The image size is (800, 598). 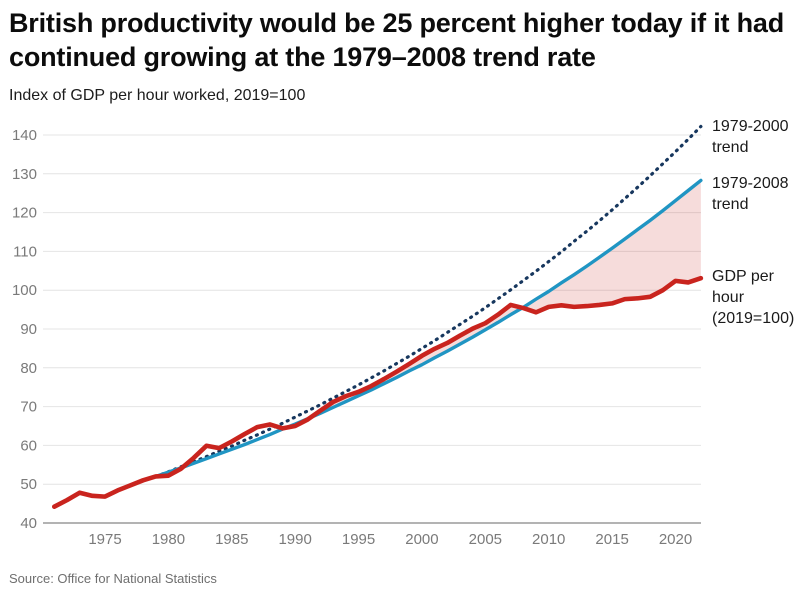 What do you see at coordinates (485, 539) in the screenshot?
I see `x-tick-label: 2005` at bounding box center [485, 539].